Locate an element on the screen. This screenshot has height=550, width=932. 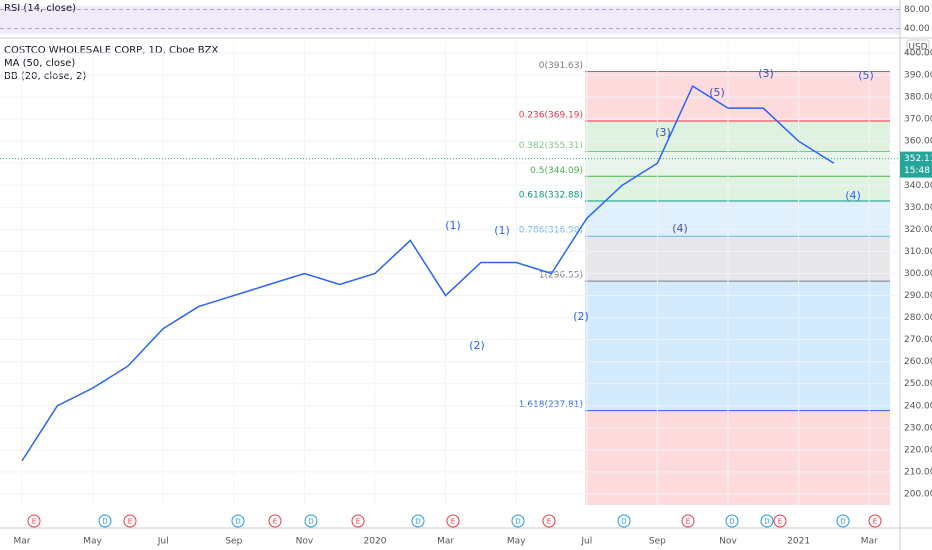
last-price-box is located at coordinates (916, 164).